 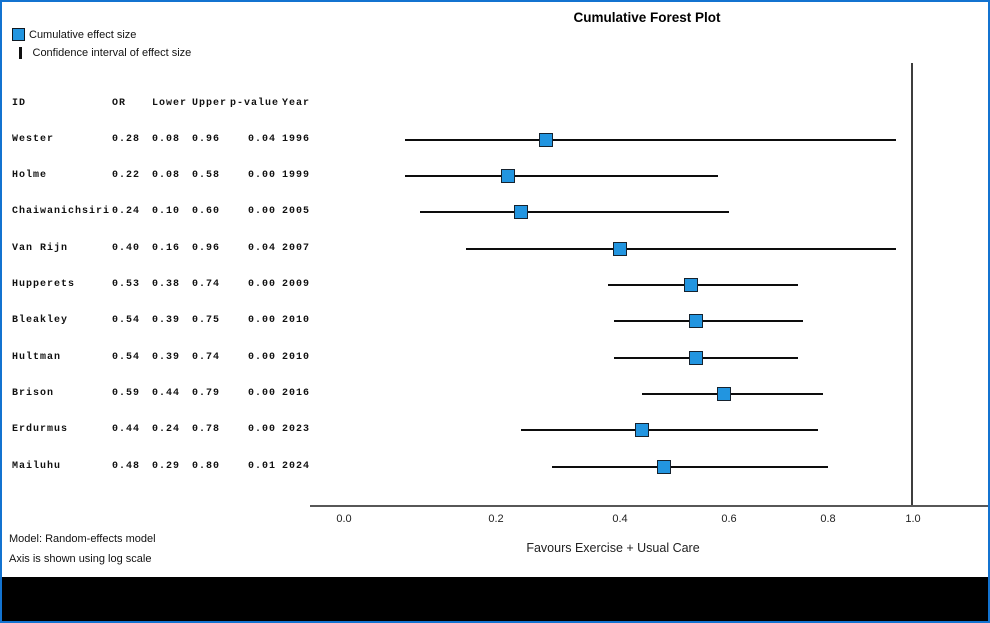 What do you see at coordinates (37, 466) in the screenshot?
I see `study-id-cell: Mailuhu` at bounding box center [37, 466].